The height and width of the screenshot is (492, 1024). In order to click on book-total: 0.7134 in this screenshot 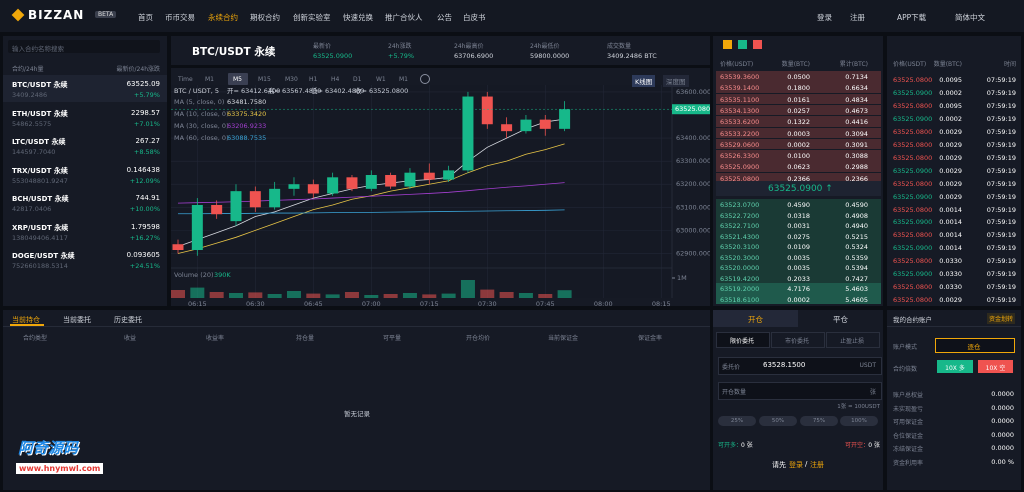, I will do `click(856, 77)`.